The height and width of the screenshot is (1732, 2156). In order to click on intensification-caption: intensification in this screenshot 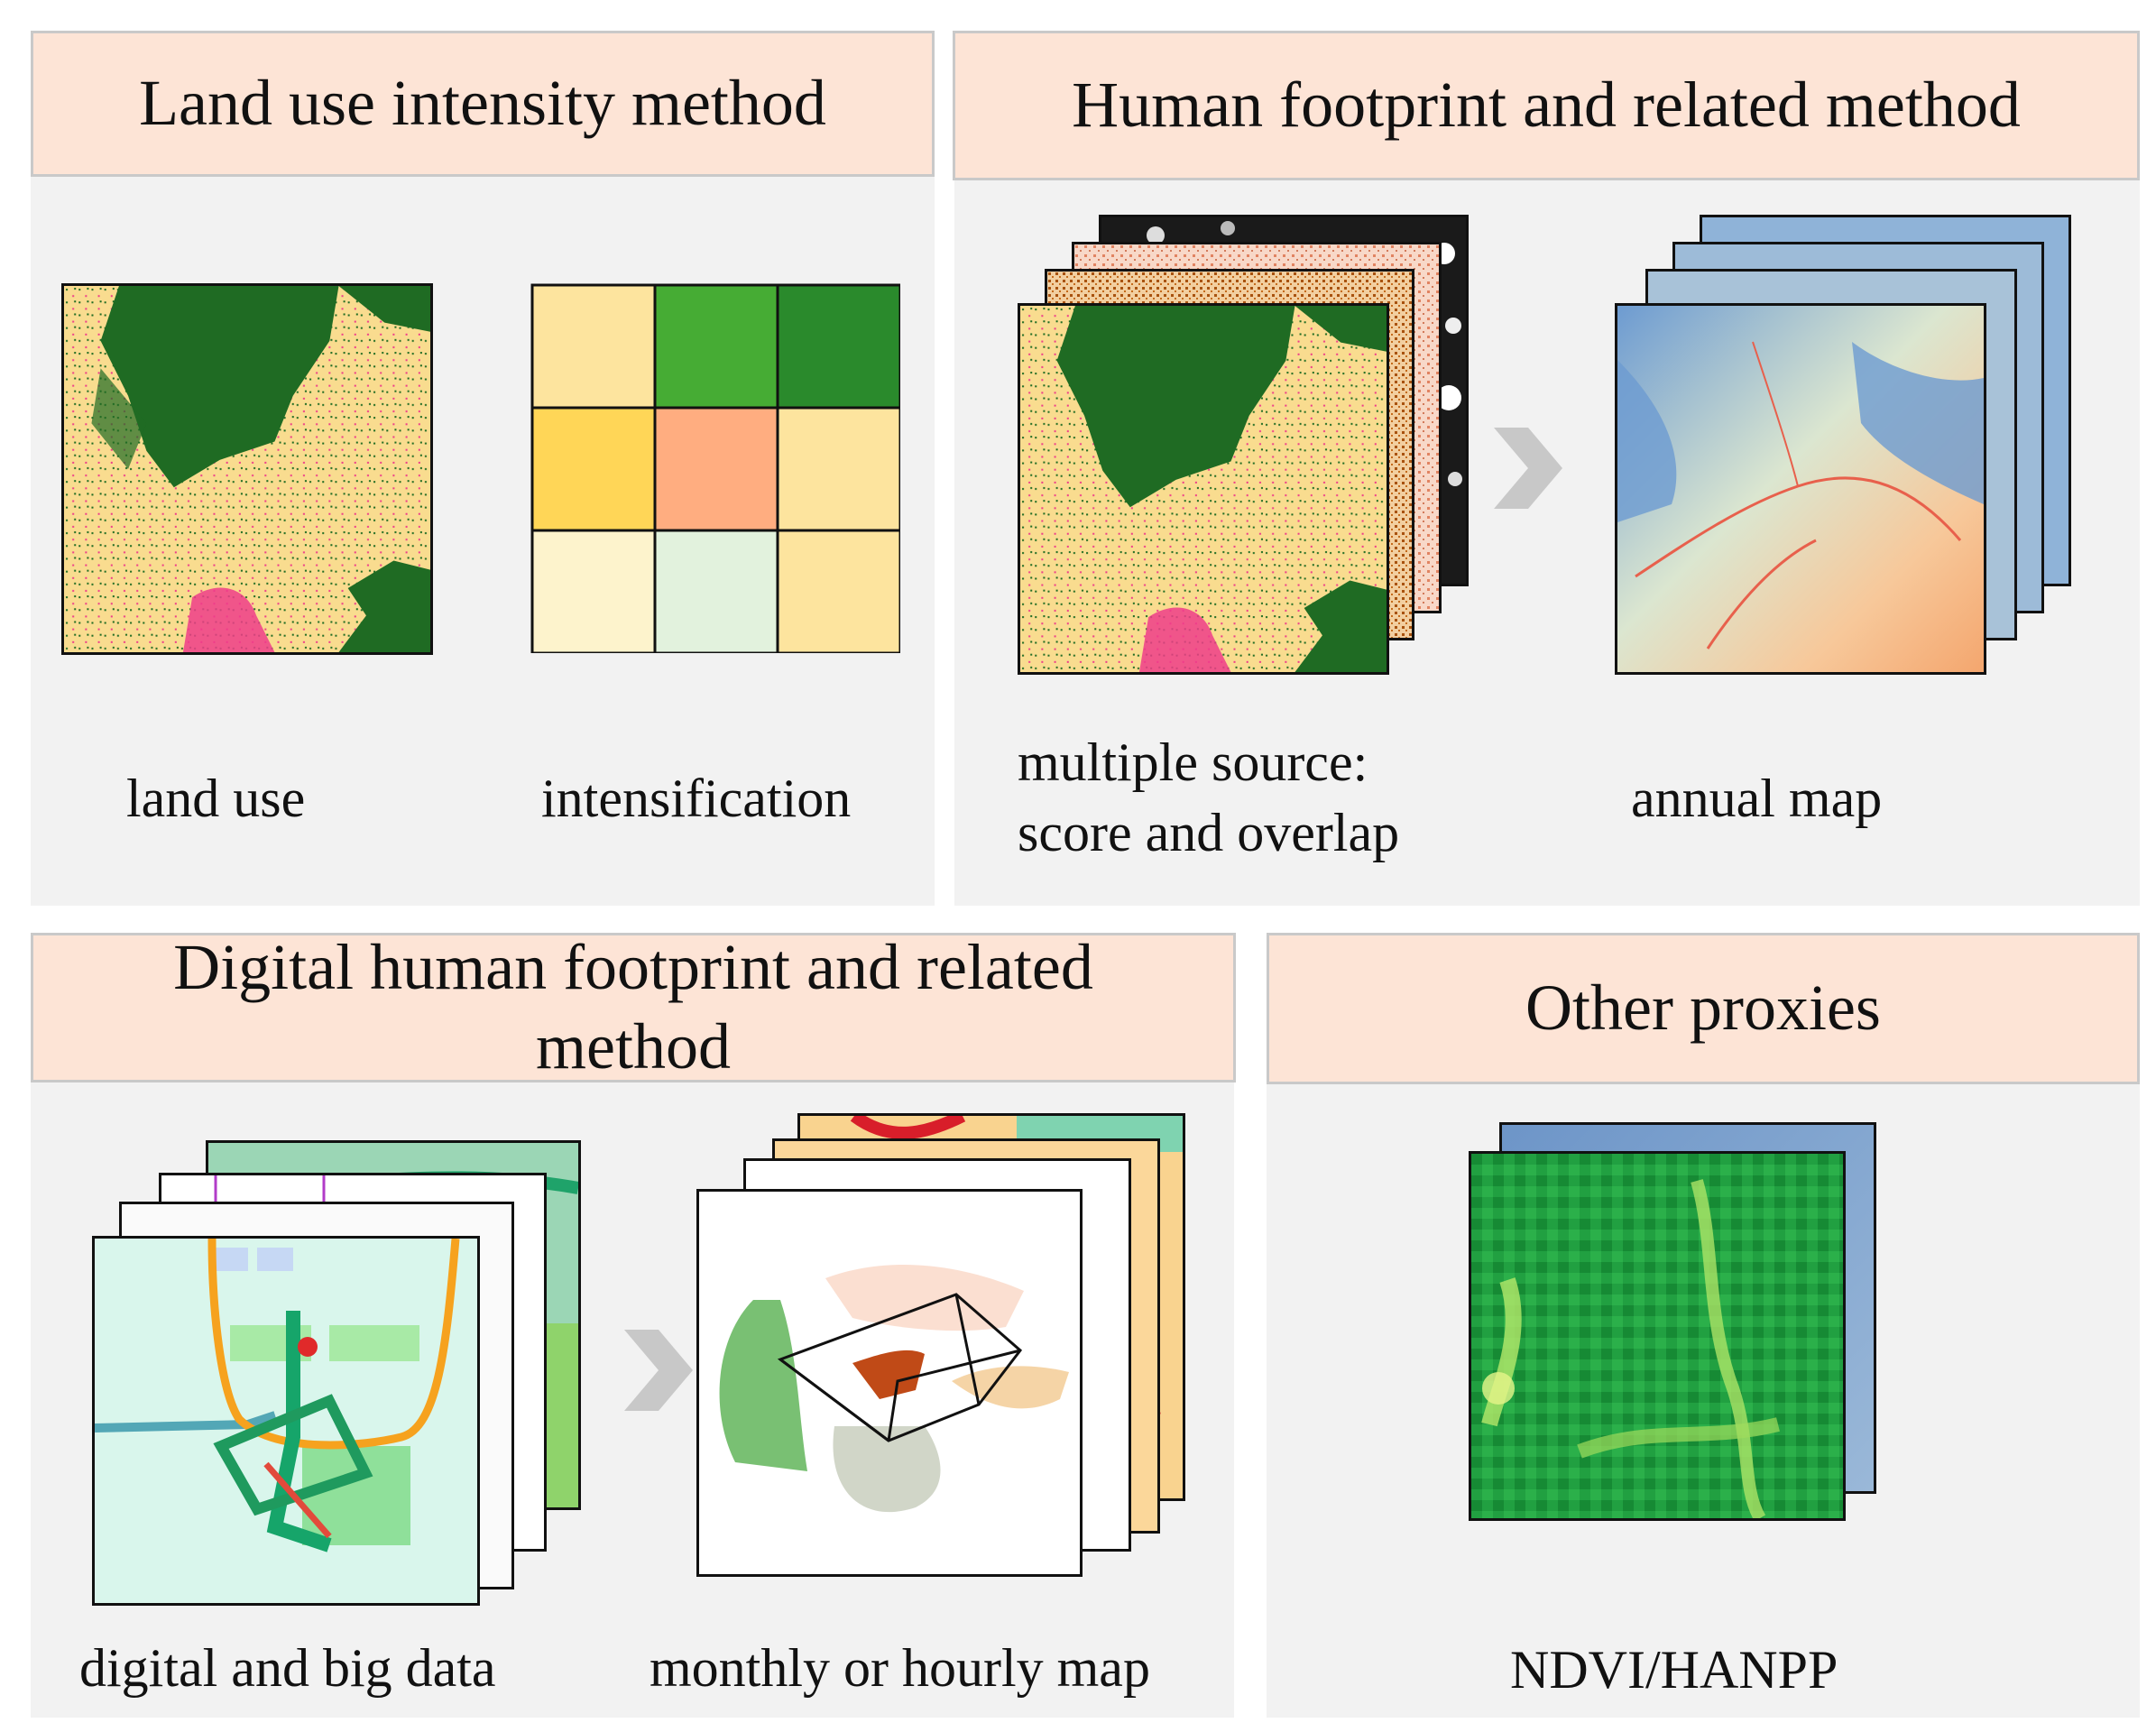, I will do `click(696, 798)`.